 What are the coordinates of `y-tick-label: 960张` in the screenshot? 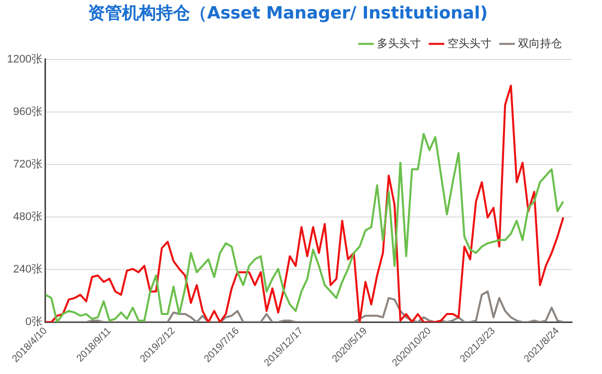 It's located at (27, 111).